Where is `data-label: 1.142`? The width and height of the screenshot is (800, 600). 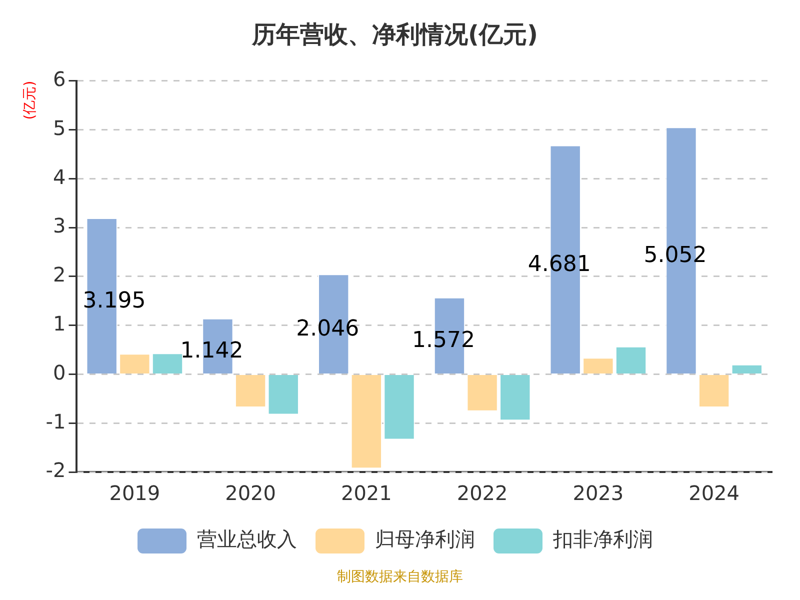
data-label: 1.142 is located at coordinates (212, 351).